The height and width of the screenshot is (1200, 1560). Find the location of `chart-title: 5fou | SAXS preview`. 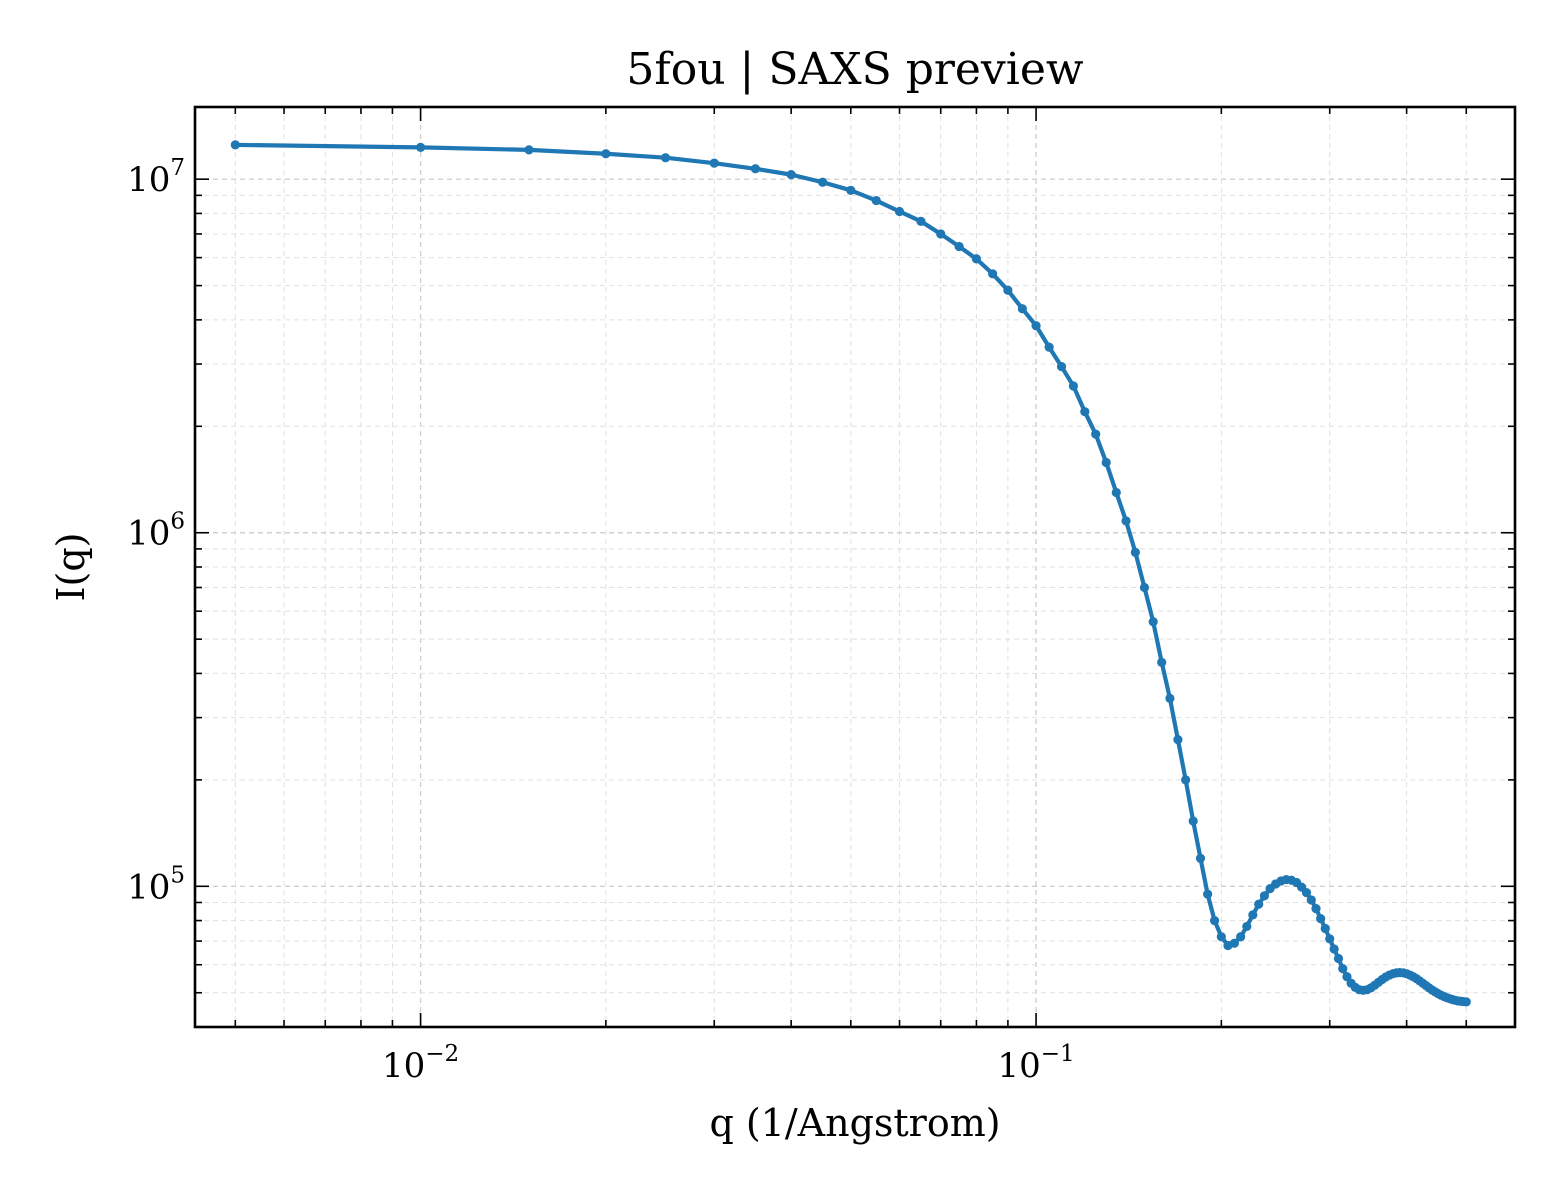

chart-title: 5fou | SAXS preview is located at coordinates (854, 69).